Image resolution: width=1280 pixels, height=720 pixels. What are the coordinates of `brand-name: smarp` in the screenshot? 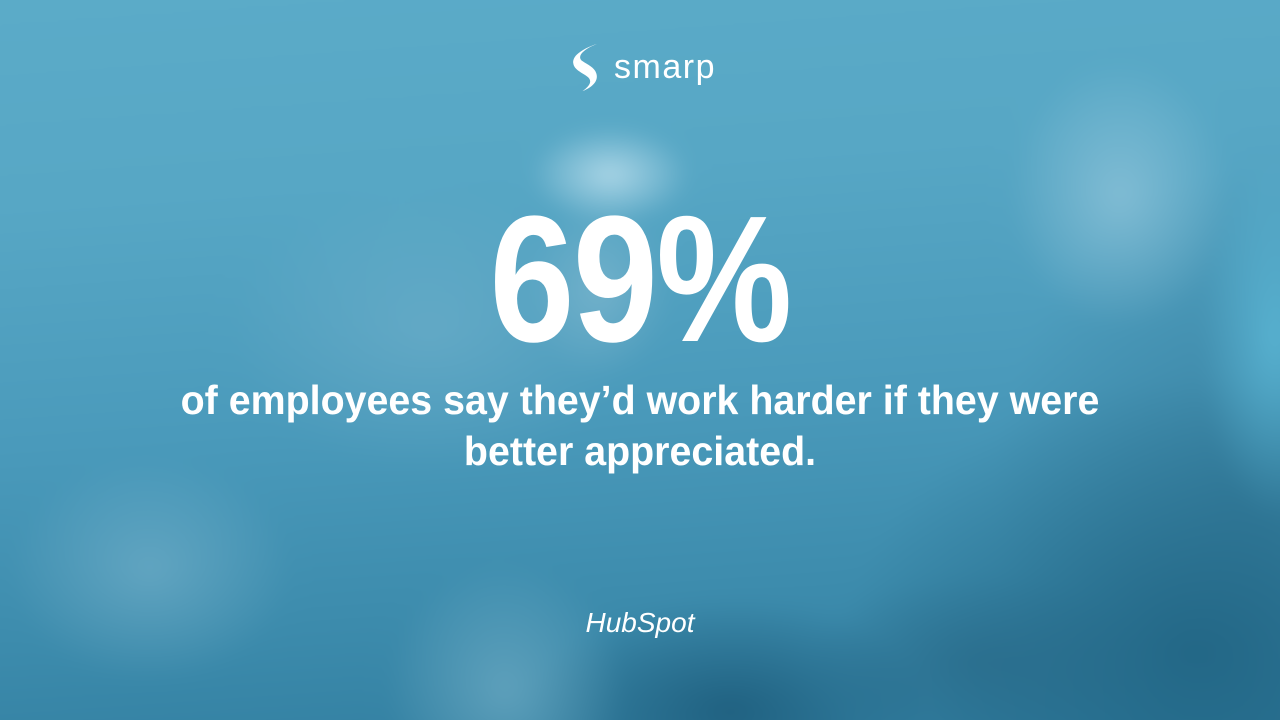 It's located at (665, 67).